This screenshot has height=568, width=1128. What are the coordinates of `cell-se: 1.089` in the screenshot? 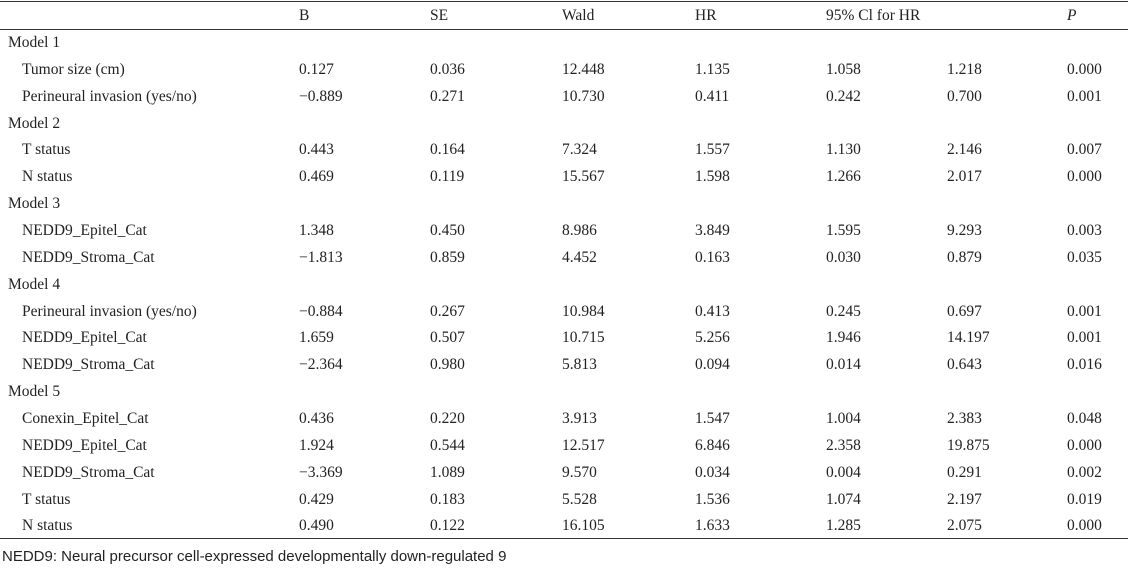 It's located at (447, 472).